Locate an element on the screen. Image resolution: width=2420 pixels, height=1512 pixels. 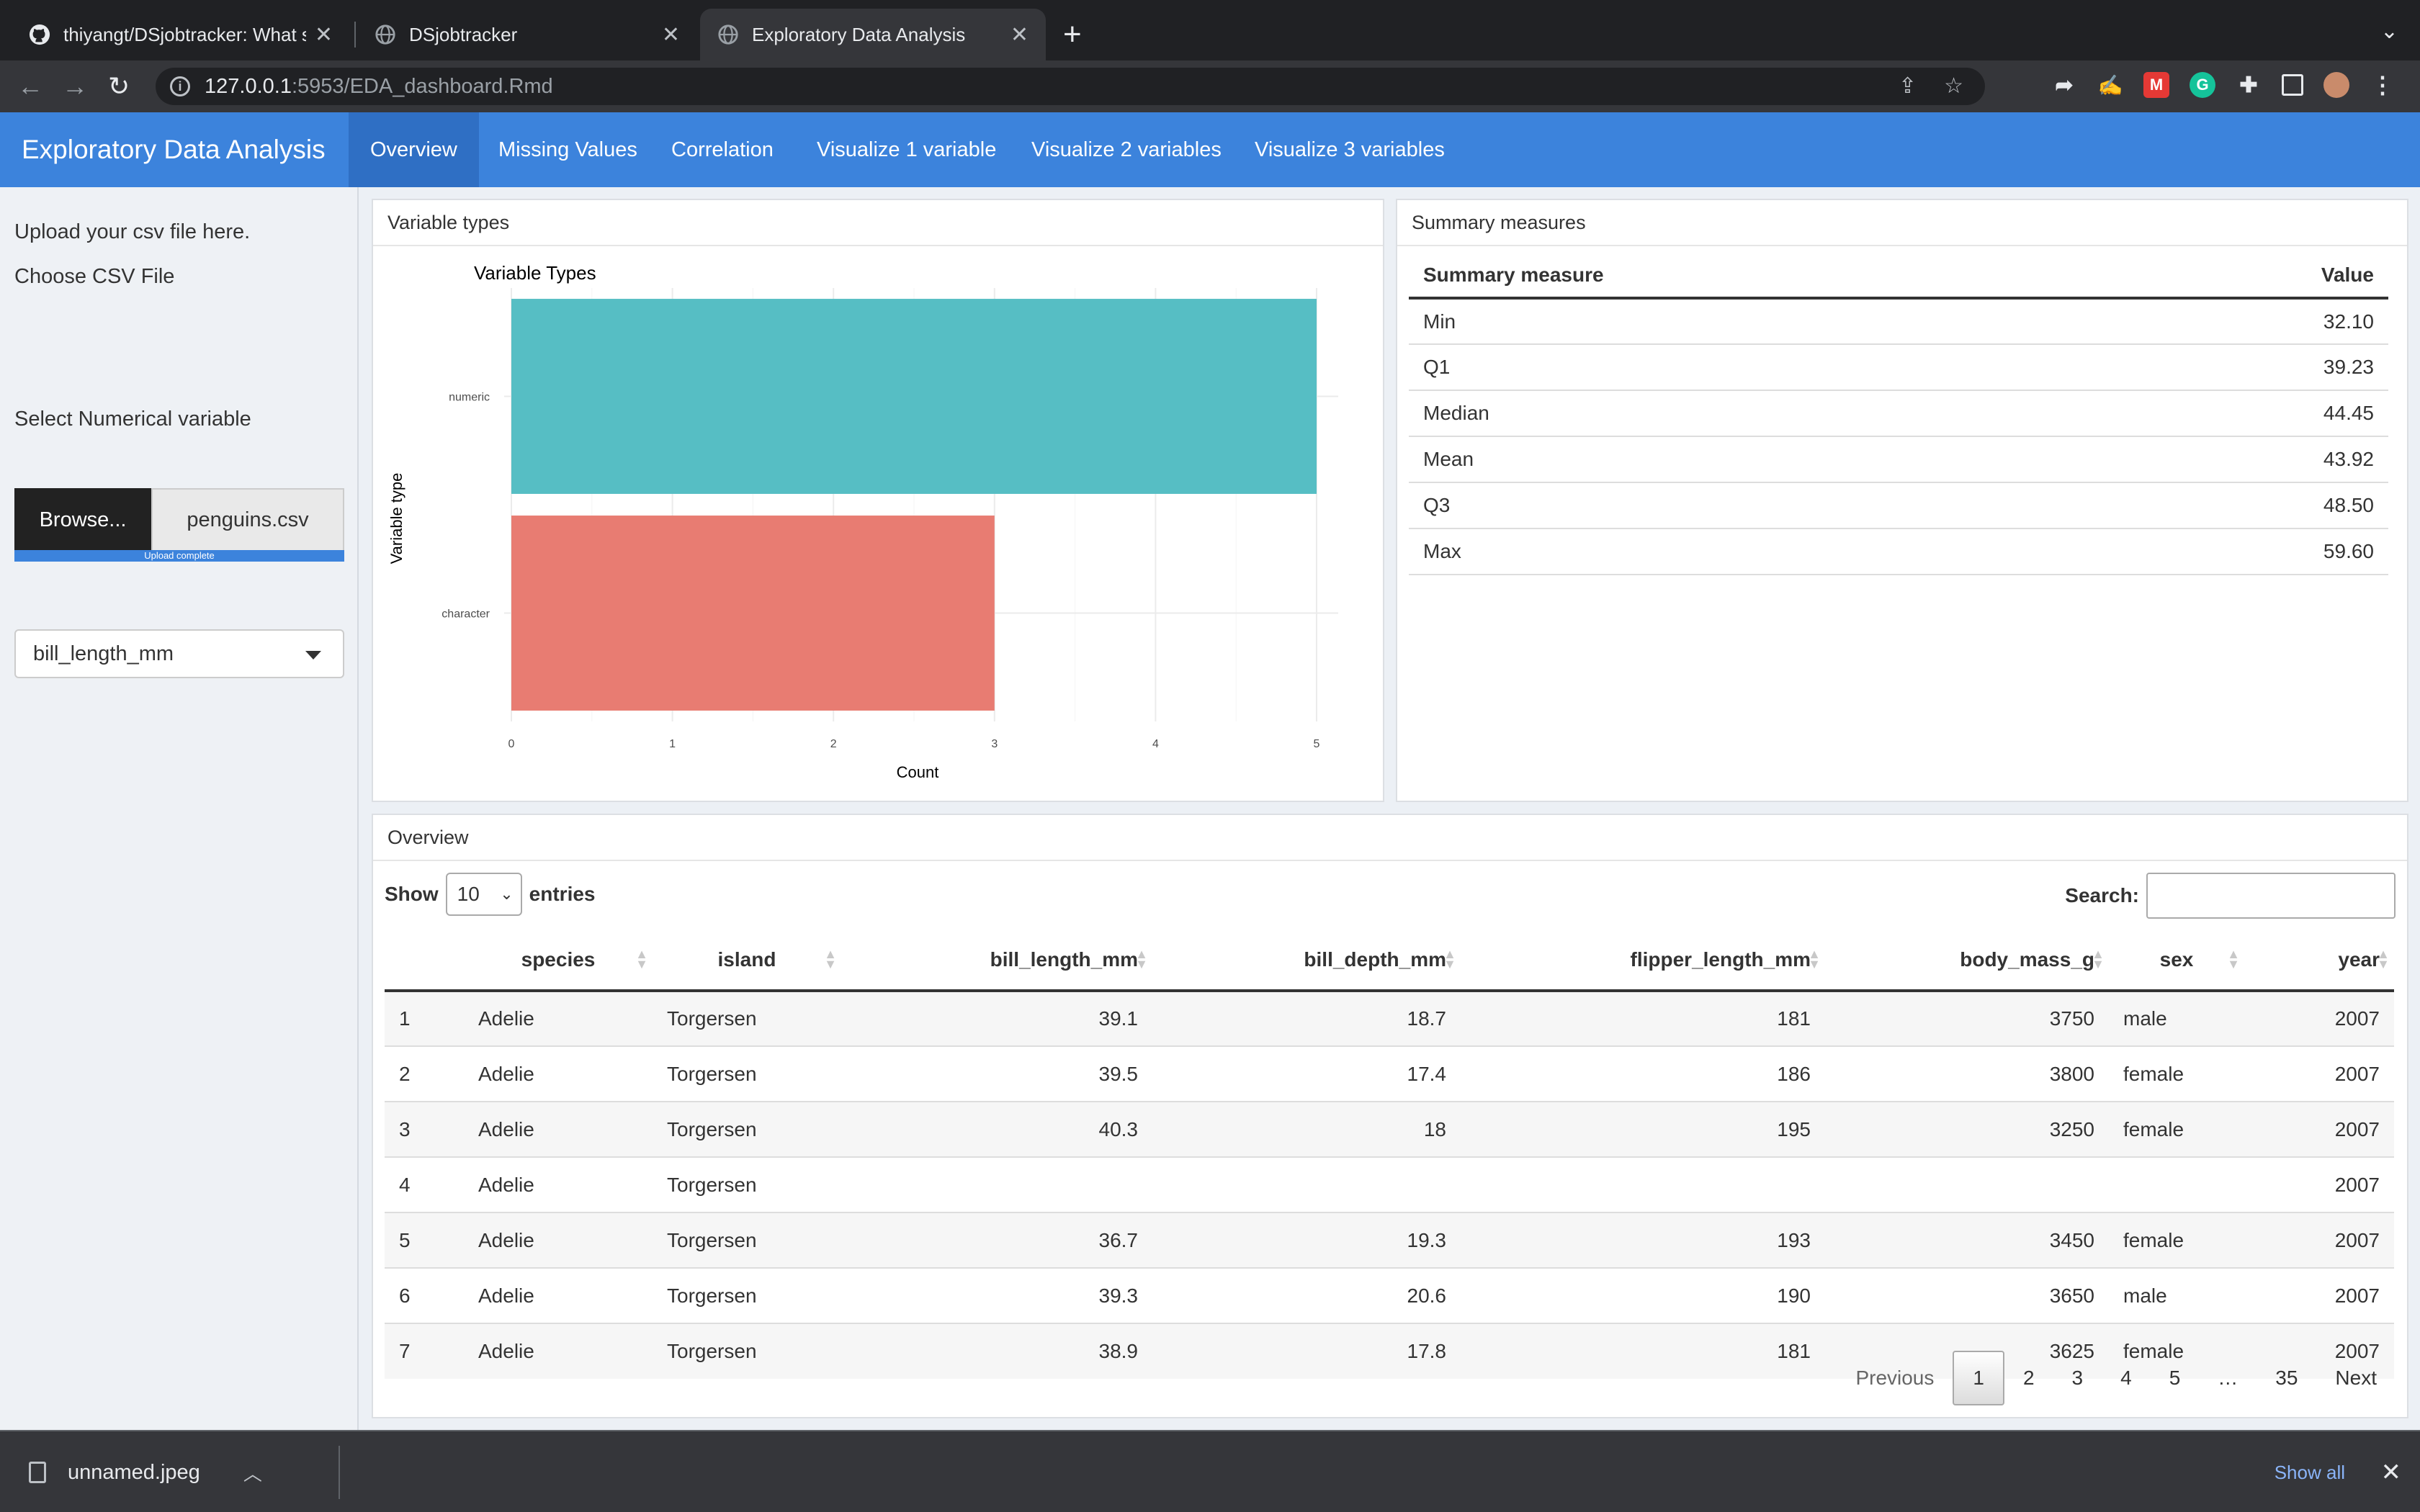
column-header-bill-length-mm: bill_length_mm ▲ ▼ is located at coordinates (996, 961).